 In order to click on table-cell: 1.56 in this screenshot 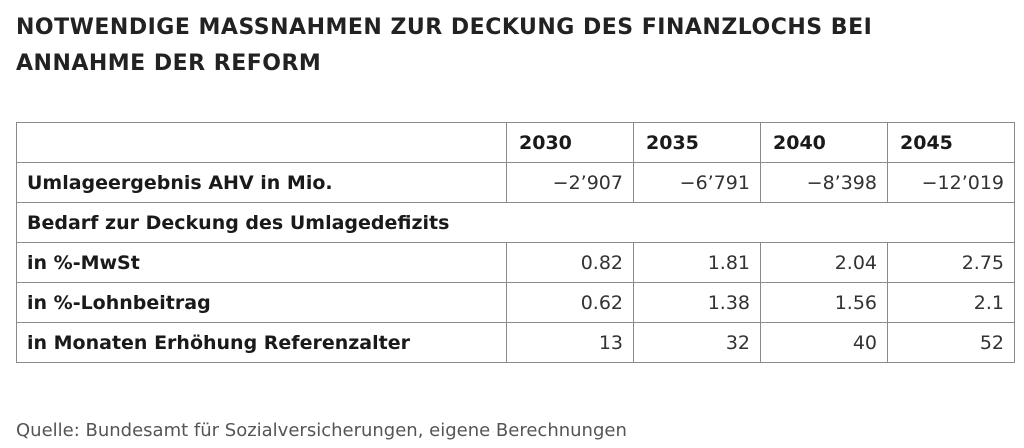, I will do `click(824, 302)`.